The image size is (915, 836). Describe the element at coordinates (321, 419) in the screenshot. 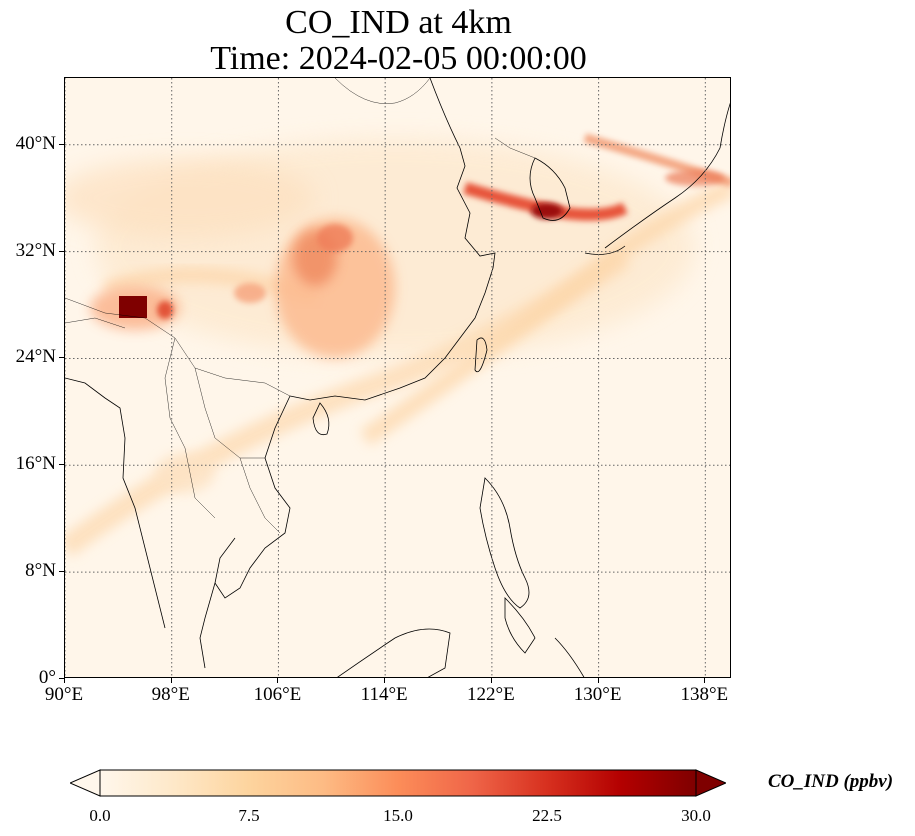

I see `hainan-island` at that location.